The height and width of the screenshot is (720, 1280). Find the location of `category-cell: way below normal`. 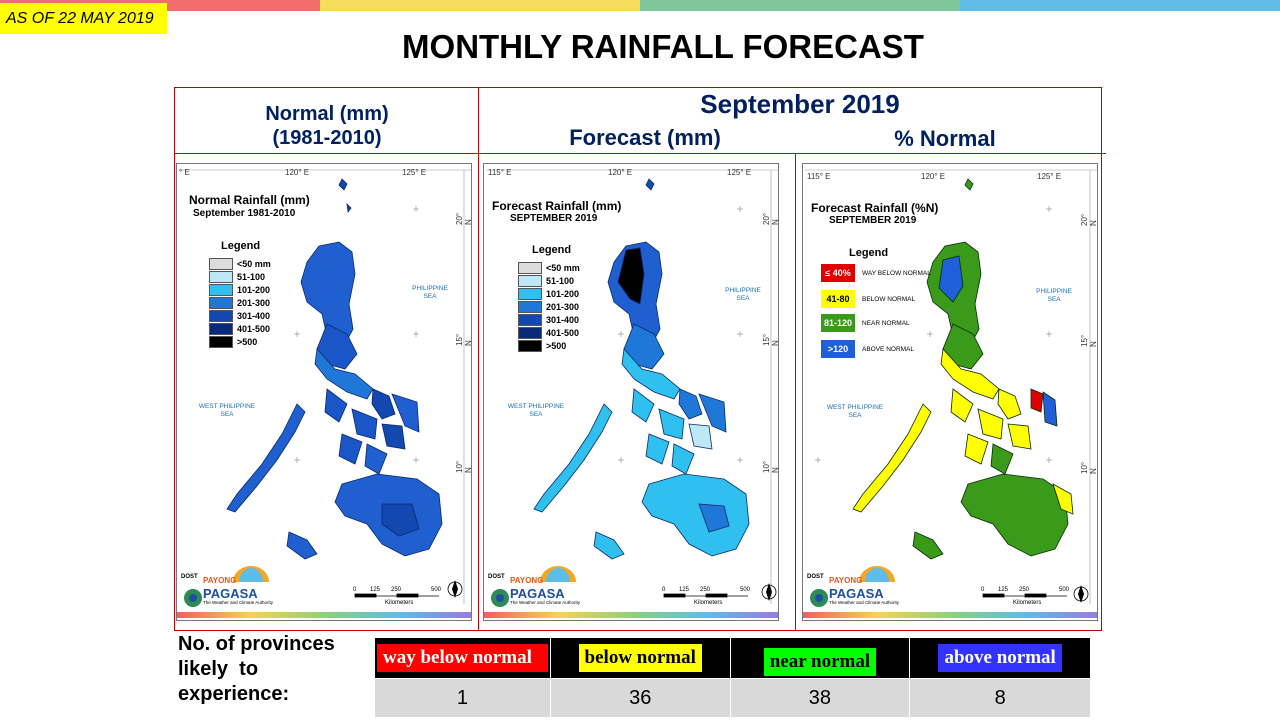

category-cell: way below normal is located at coordinates (462, 658).